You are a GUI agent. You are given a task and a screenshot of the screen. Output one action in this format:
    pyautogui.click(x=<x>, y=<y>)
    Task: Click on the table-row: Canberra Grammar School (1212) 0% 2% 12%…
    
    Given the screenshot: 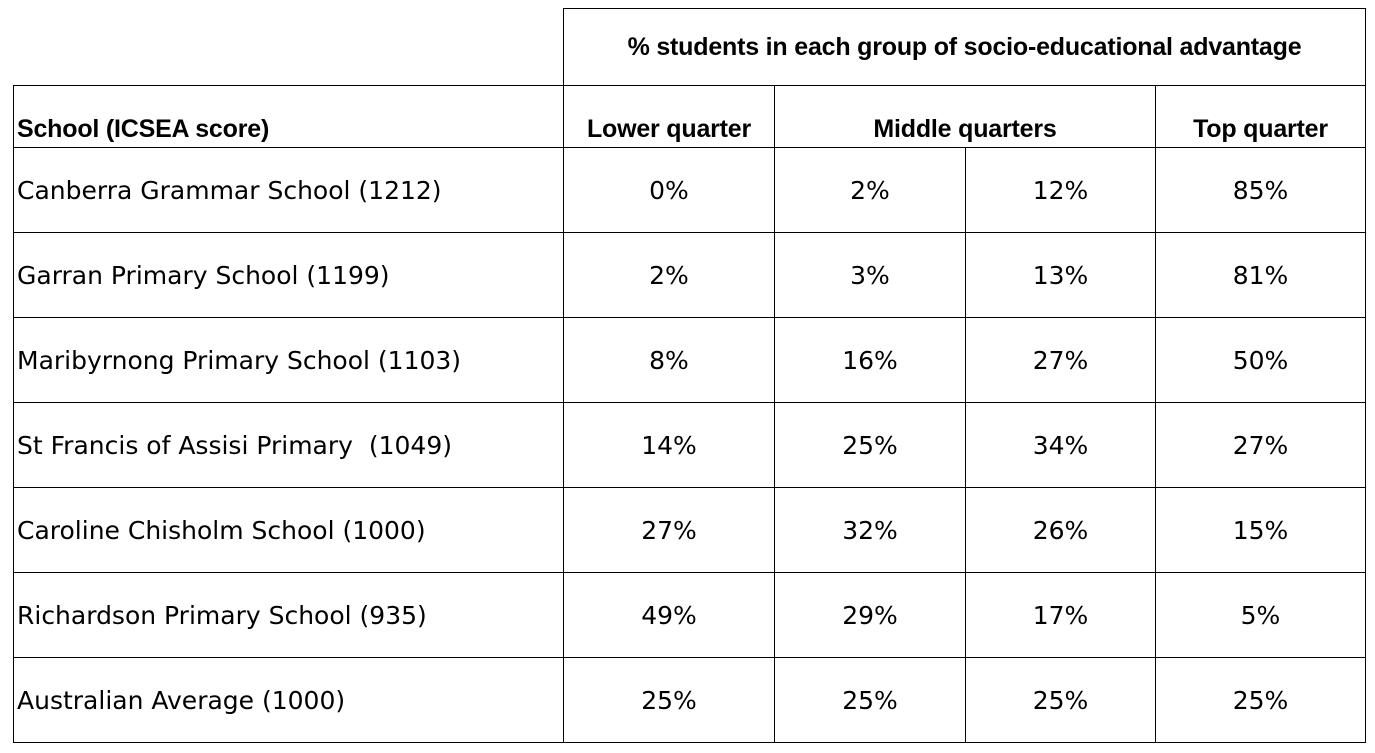 What is the action you would take?
    pyautogui.click(x=689, y=190)
    